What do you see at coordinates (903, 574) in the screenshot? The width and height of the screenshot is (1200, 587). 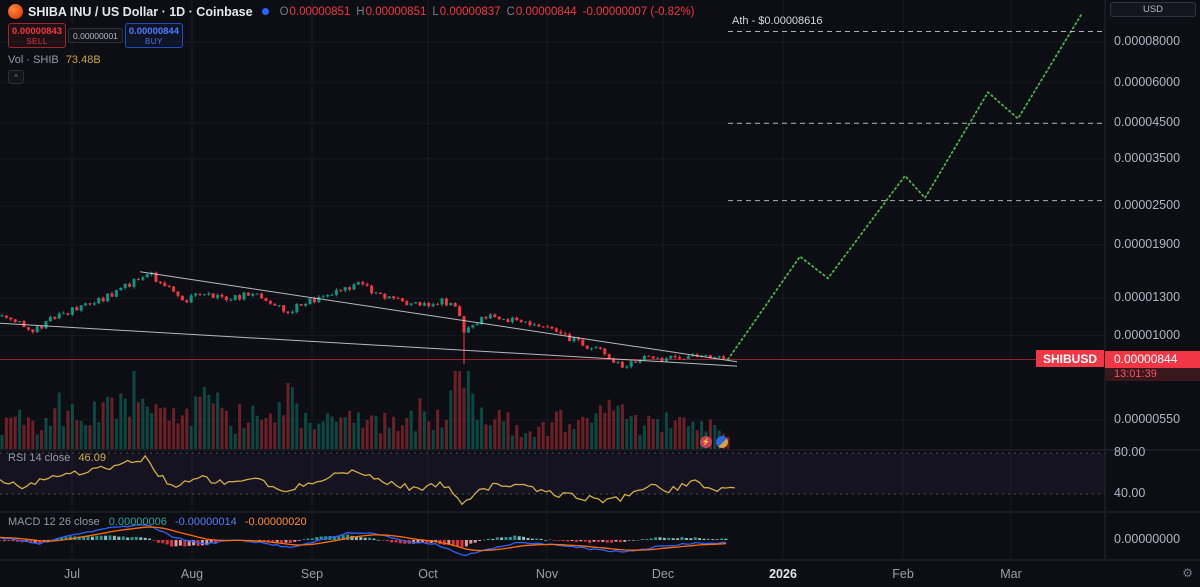 I see `time-axis-label: Feb` at bounding box center [903, 574].